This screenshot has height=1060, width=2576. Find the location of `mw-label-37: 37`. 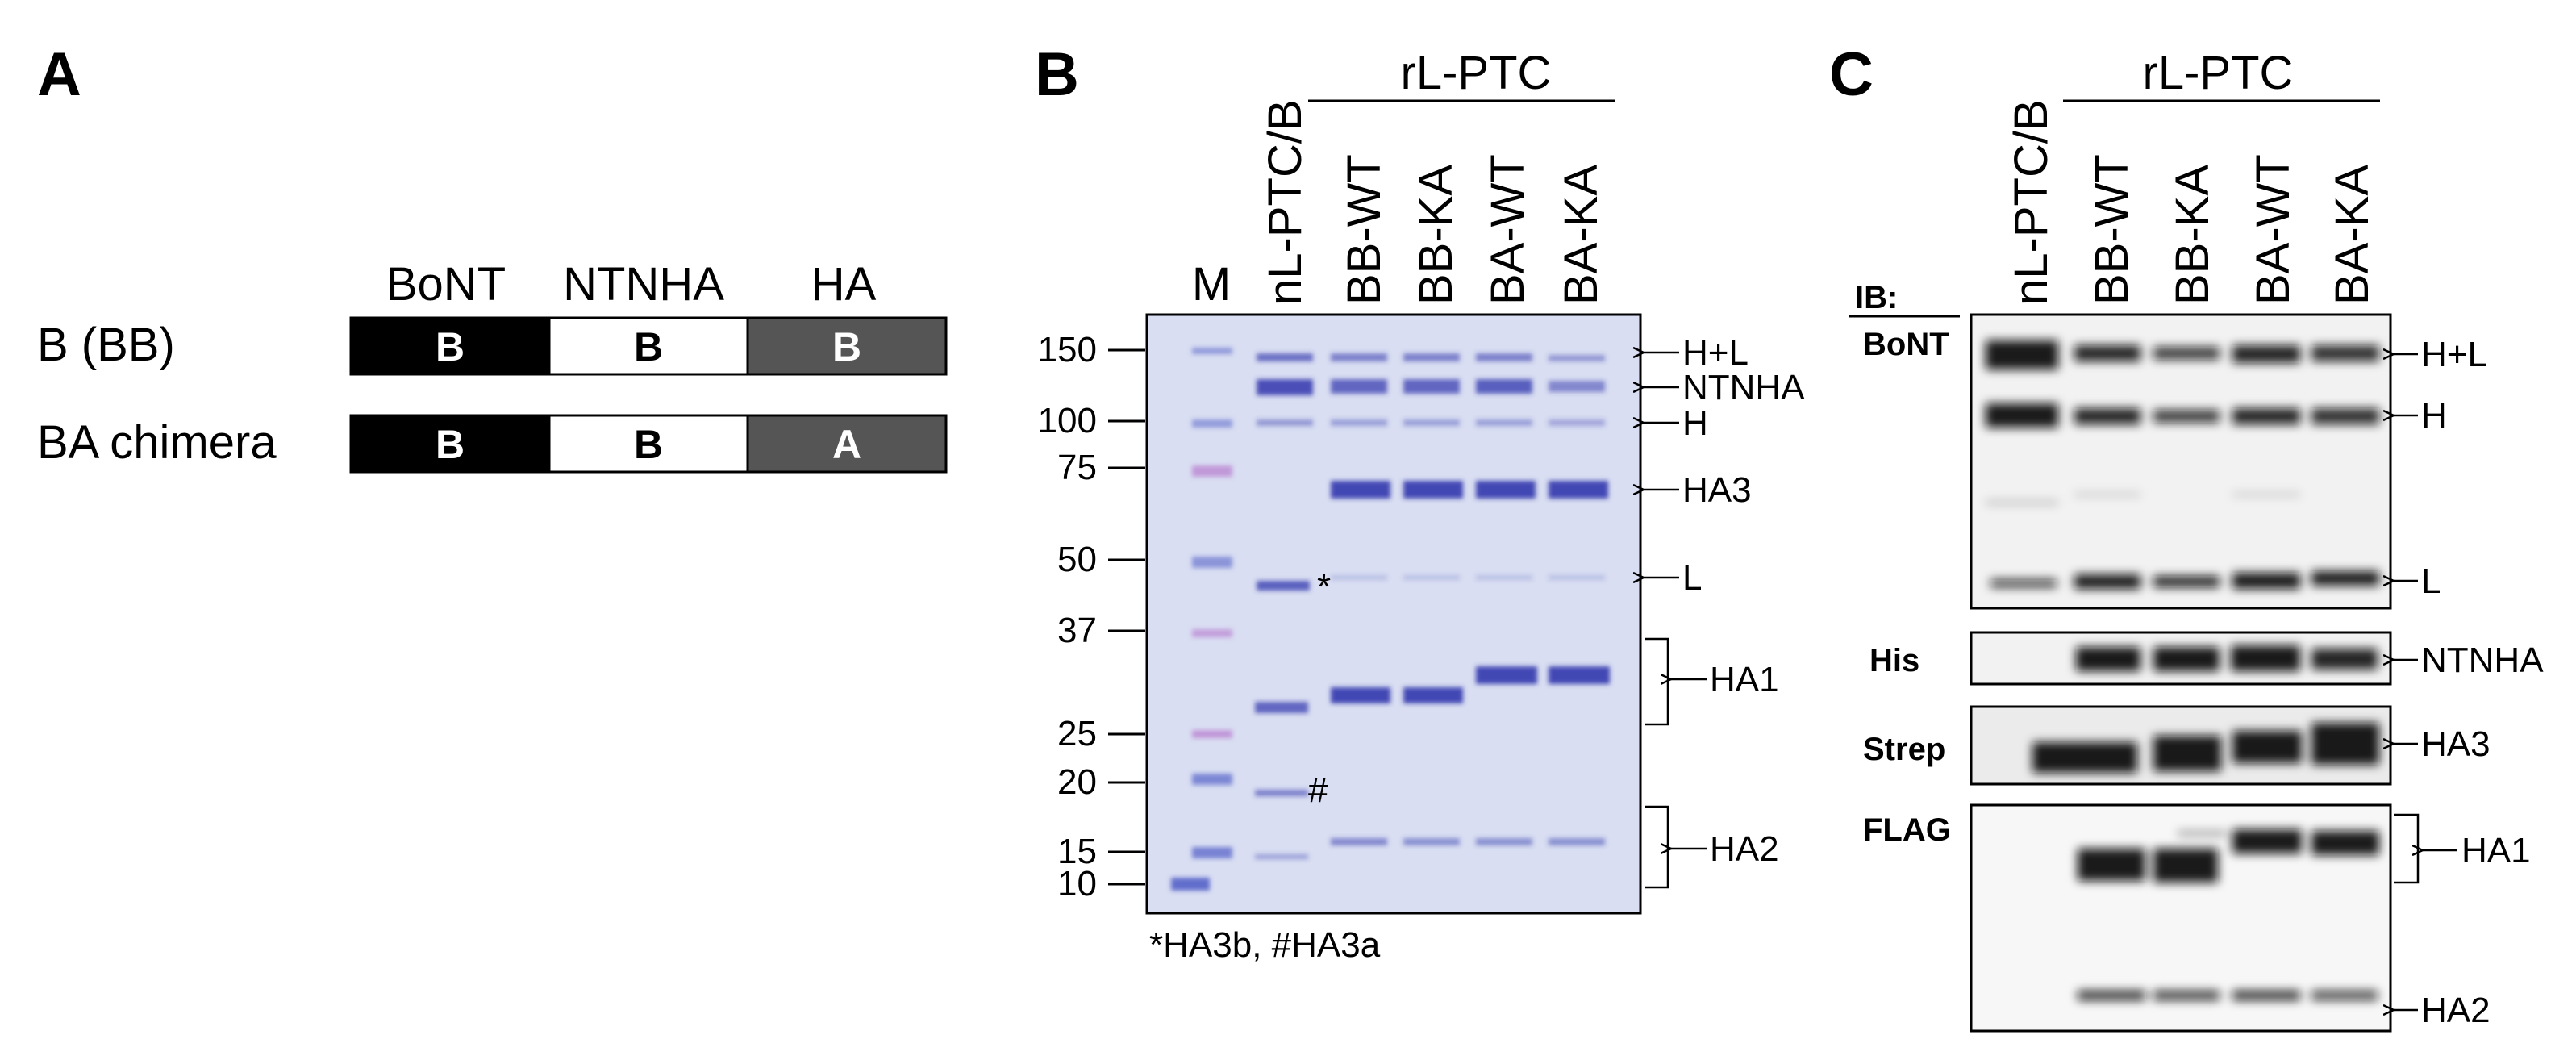

mw-label-37: 37 is located at coordinates (1077, 630).